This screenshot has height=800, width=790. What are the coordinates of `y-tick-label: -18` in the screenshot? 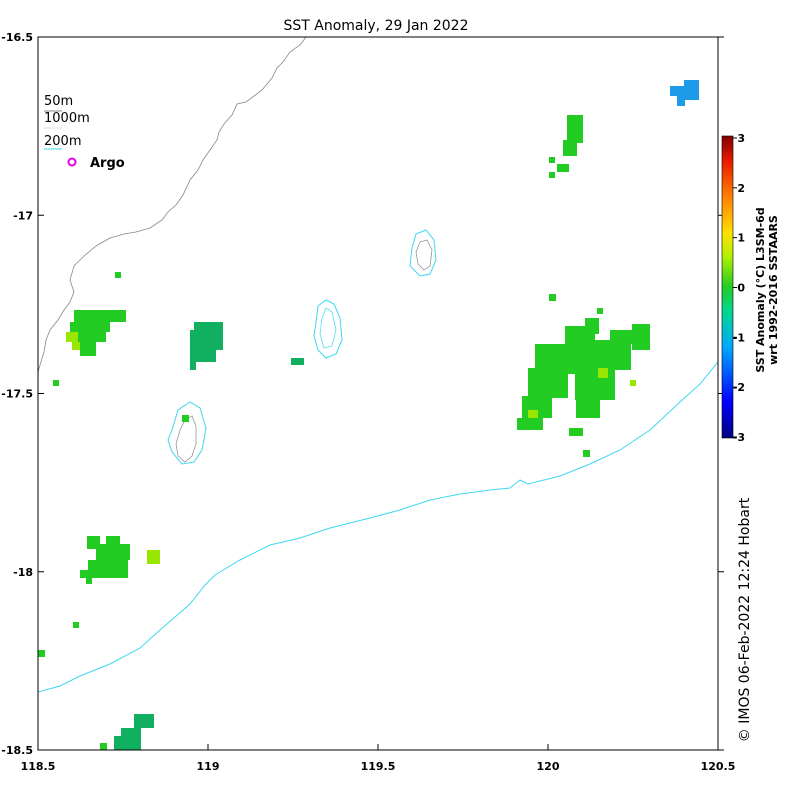 It's located at (23, 572).